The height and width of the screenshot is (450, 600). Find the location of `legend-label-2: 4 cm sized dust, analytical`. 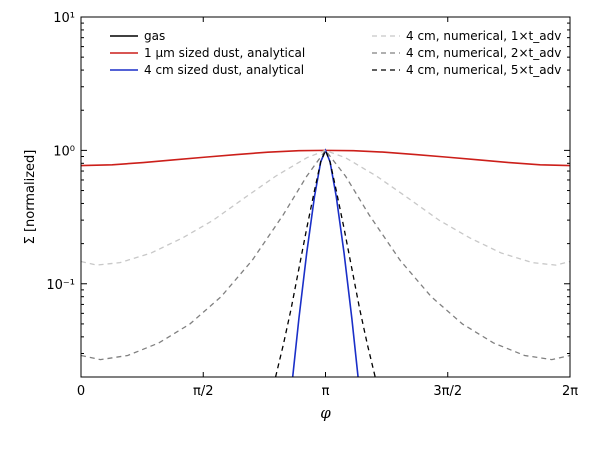

legend-label-2: 4 cm sized dust, analytical is located at coordinates (224, 70).